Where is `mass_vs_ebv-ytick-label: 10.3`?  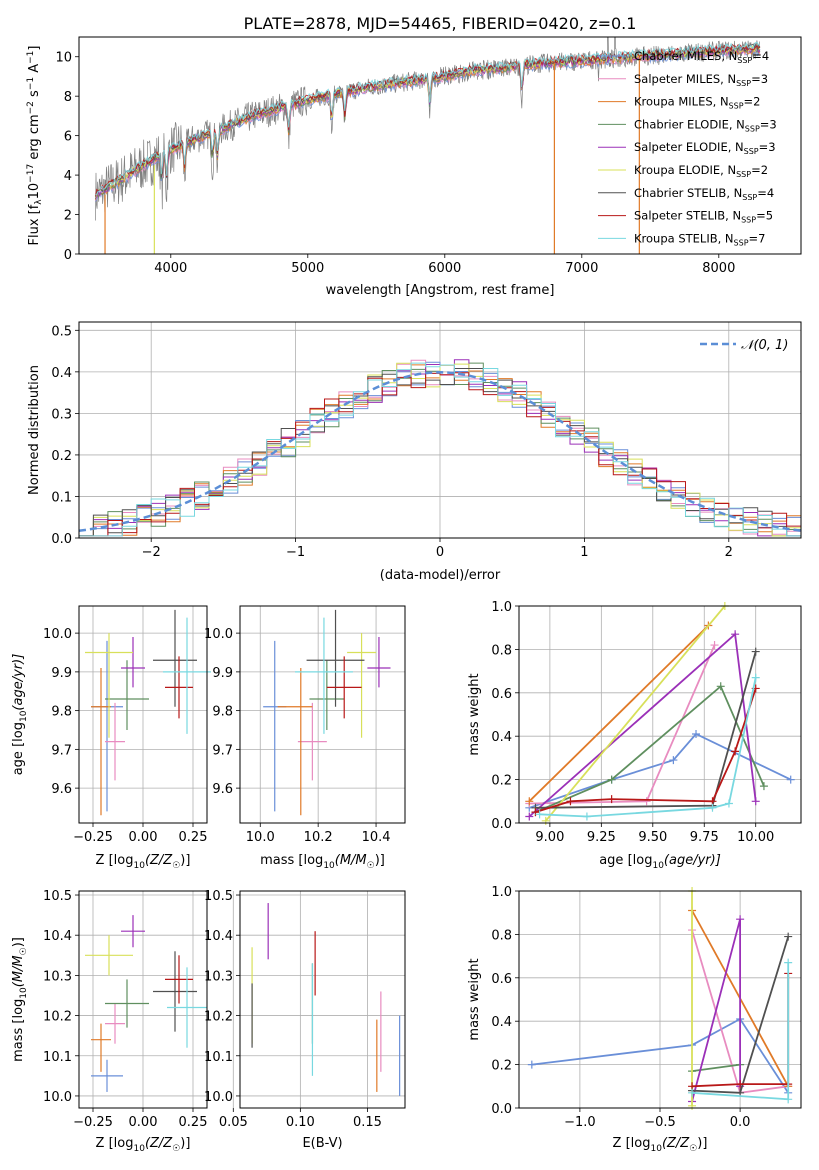
mass_vs_ebv-ytick-label: 10.3 is located at coordinates (218, 976).